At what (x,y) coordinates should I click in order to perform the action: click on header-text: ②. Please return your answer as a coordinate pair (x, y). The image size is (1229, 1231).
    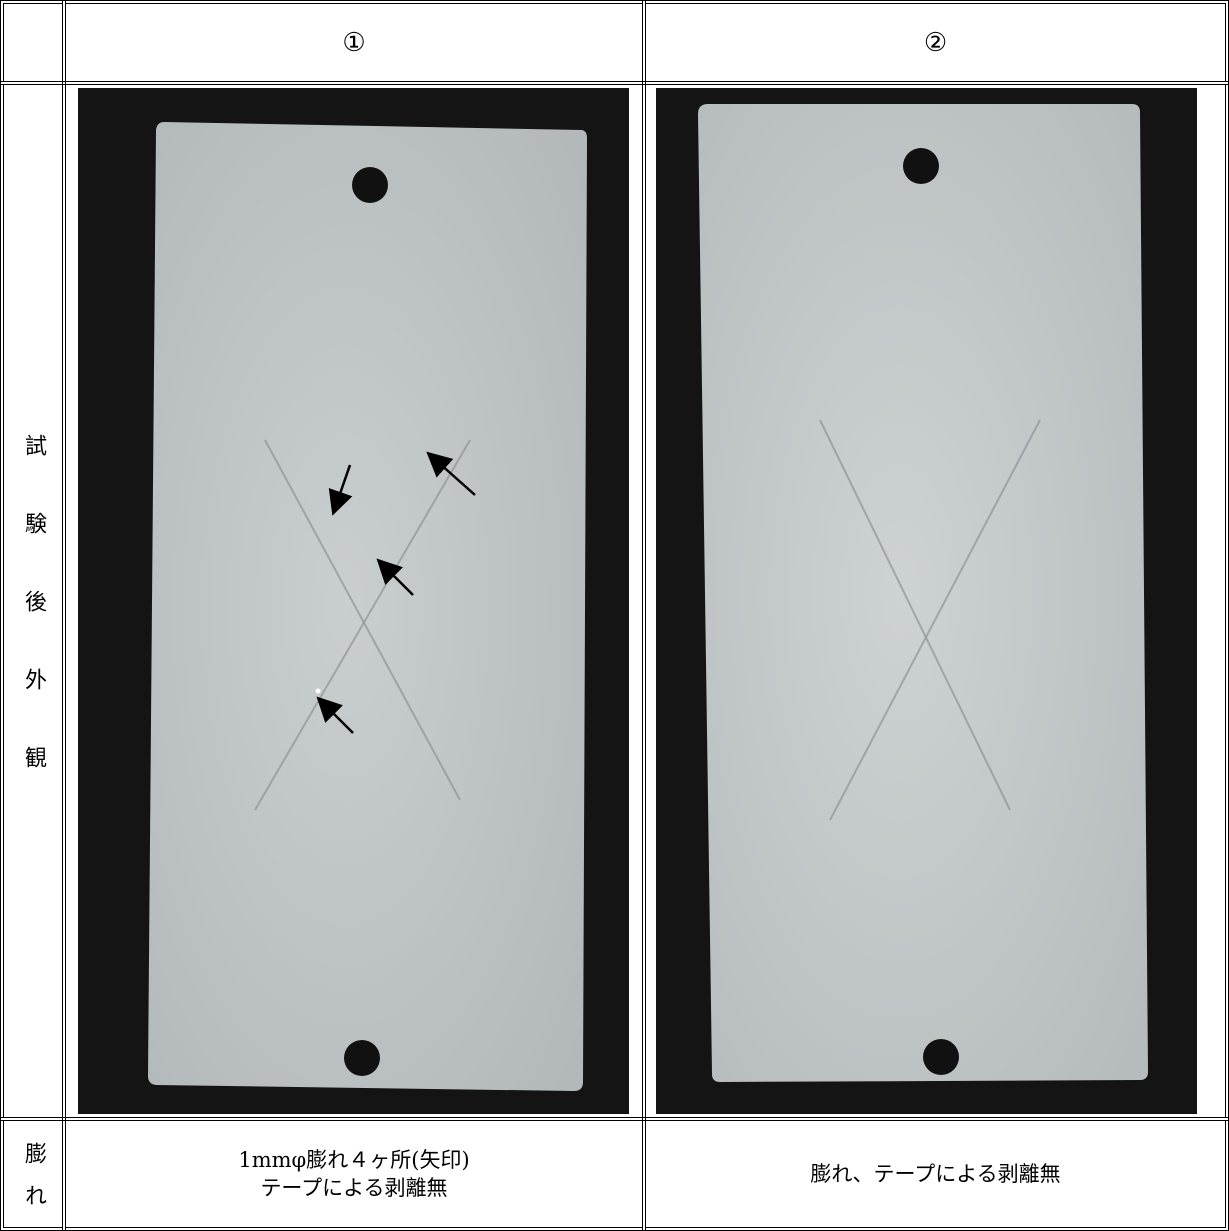
    Looking at the image, I should click on (935, 42).